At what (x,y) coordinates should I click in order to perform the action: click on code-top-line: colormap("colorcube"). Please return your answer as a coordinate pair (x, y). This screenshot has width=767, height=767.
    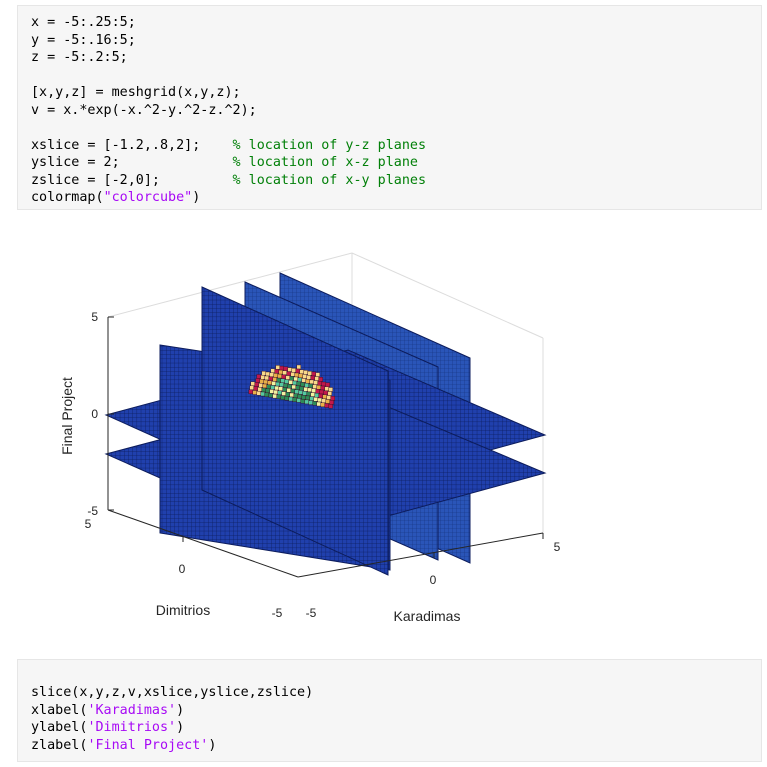
    Looking at the image, I should click on (396, 198).